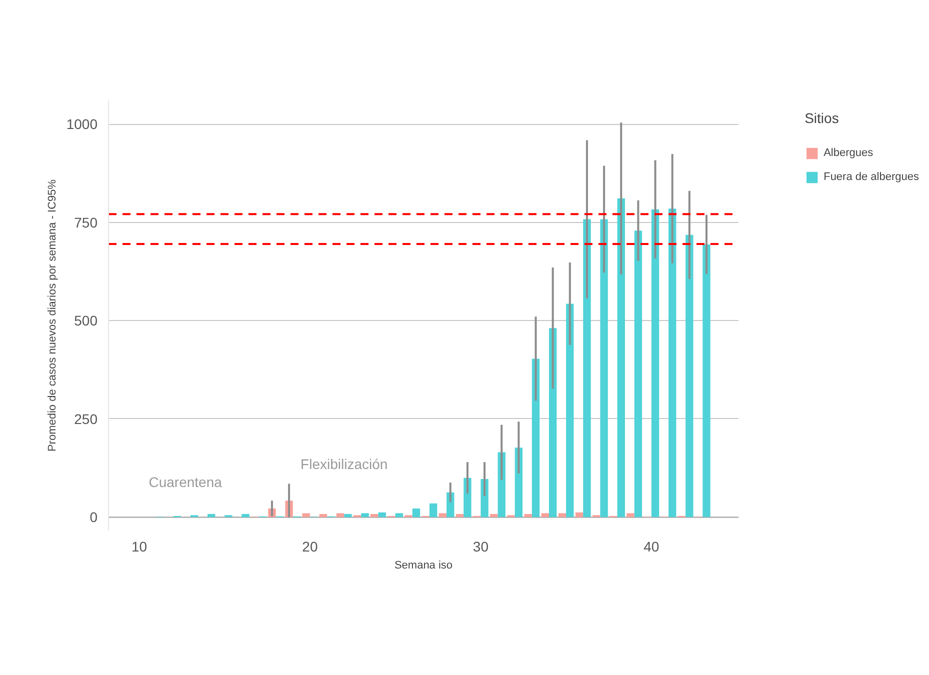  What do you see at coordinates (310, 546) in the screenshot?
I see `x-tick-label: 20` at bounding box center [310, 546].